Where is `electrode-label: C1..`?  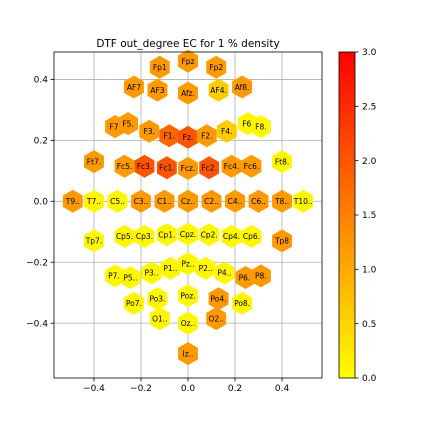
electrode-label: C1.. is located at coordinates (164, 201).